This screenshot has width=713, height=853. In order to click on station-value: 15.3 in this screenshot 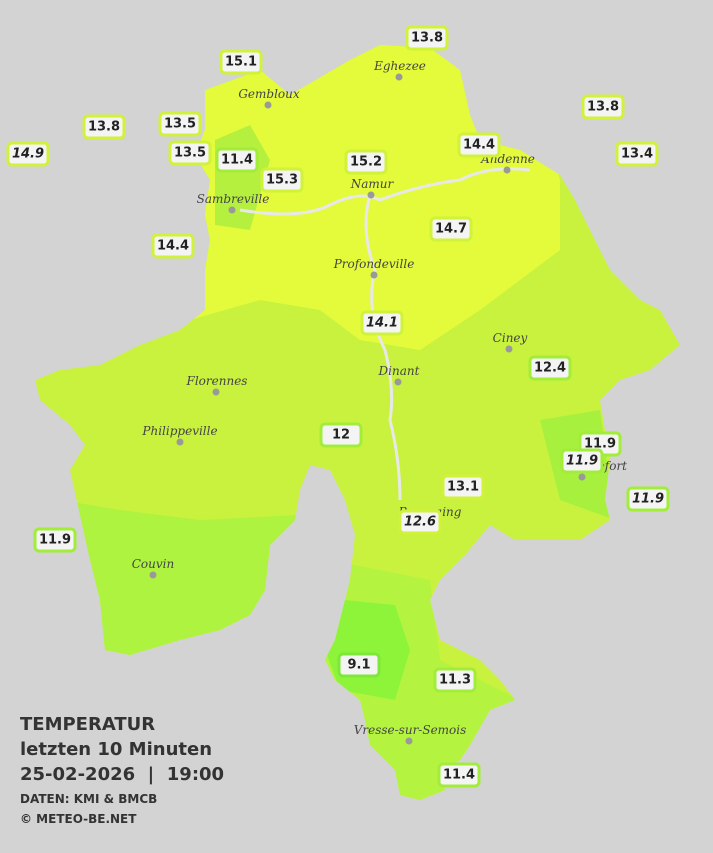, I will do `click(282, 180)`.